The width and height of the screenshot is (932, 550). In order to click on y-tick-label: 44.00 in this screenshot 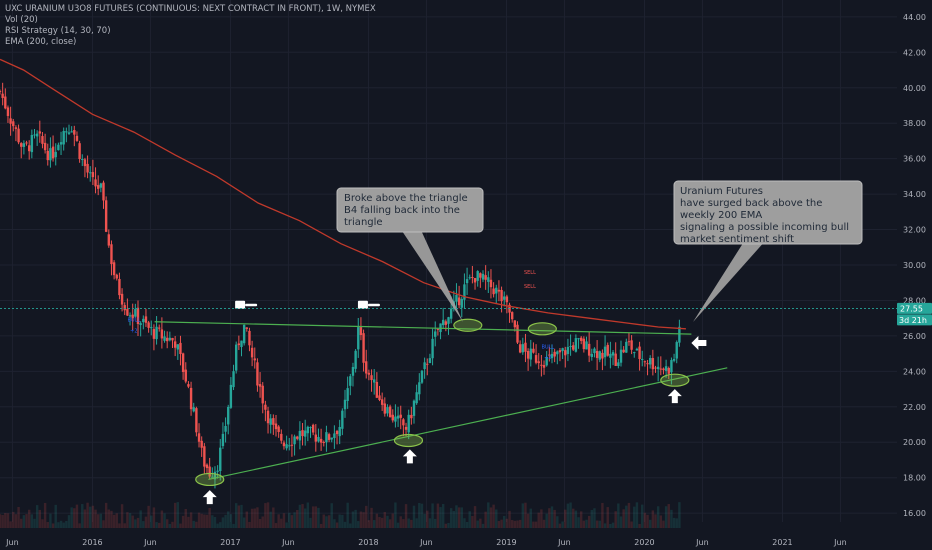, I will do `click(914, 17)`.